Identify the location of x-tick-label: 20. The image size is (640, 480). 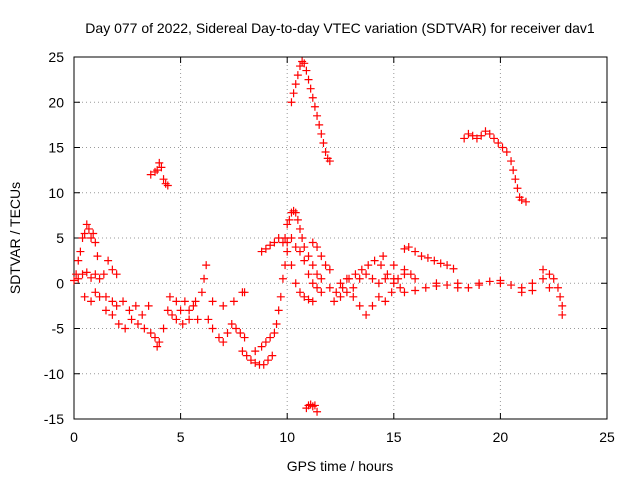
(501, 437).